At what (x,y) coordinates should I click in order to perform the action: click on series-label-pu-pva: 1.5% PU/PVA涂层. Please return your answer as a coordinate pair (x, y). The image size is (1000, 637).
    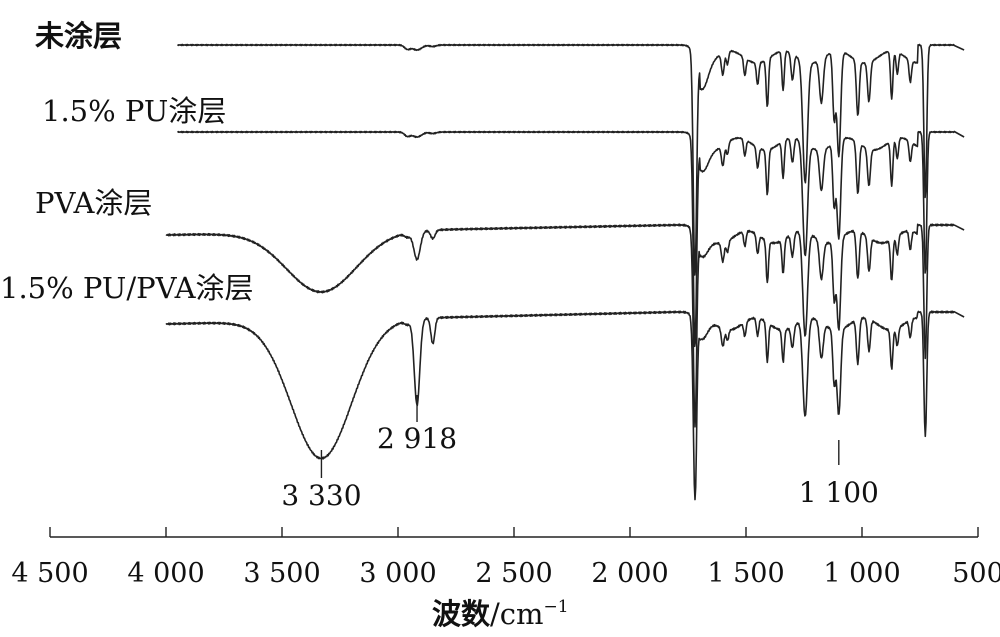
    Looking at the image, I should click on (127, 288).